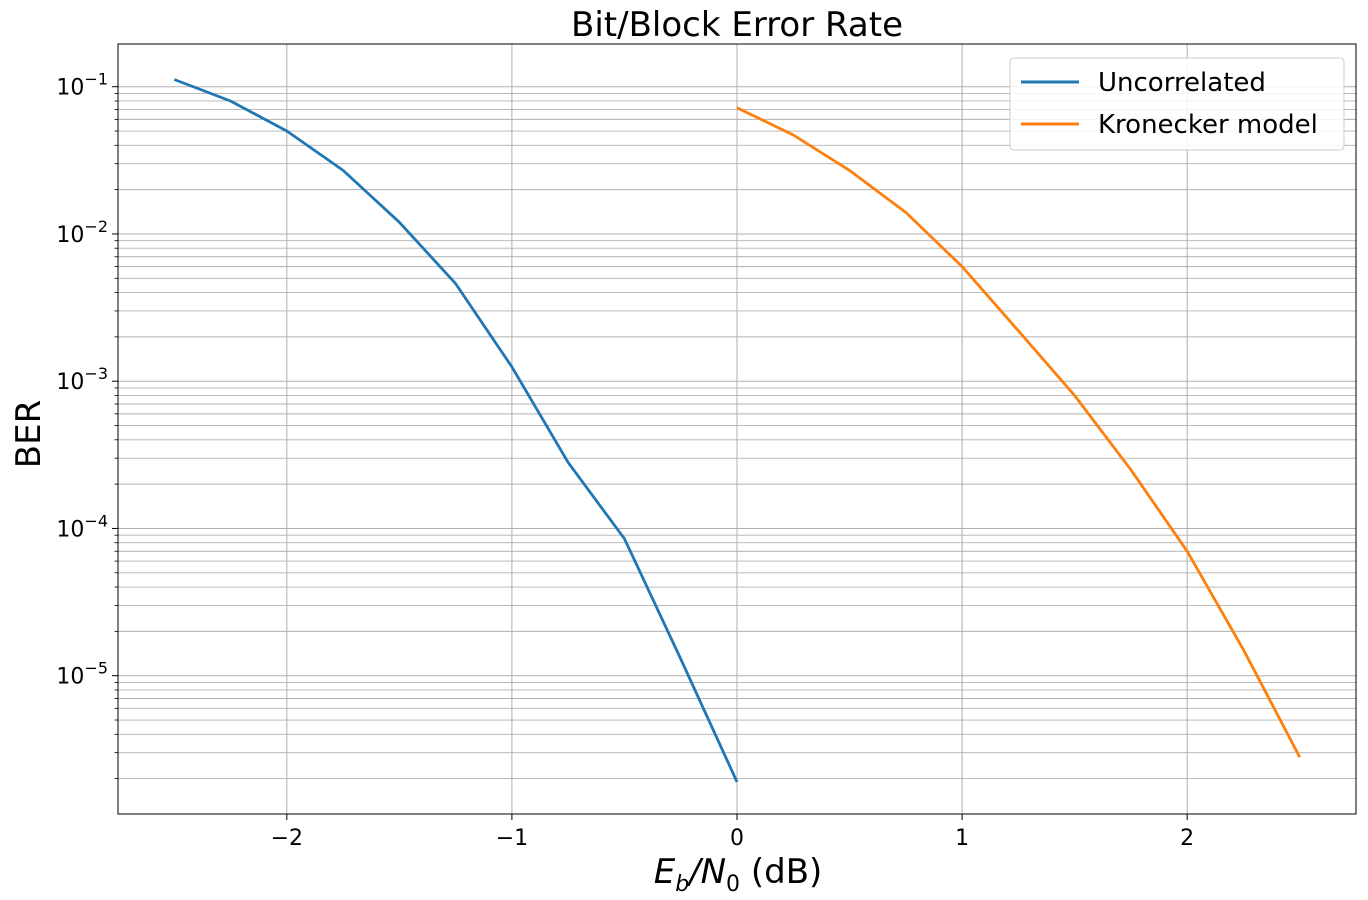  What do you see at coordinates (737, 838) in the screenshot?
I see `x-tick-label: 0` at bounding box center [737, 838].